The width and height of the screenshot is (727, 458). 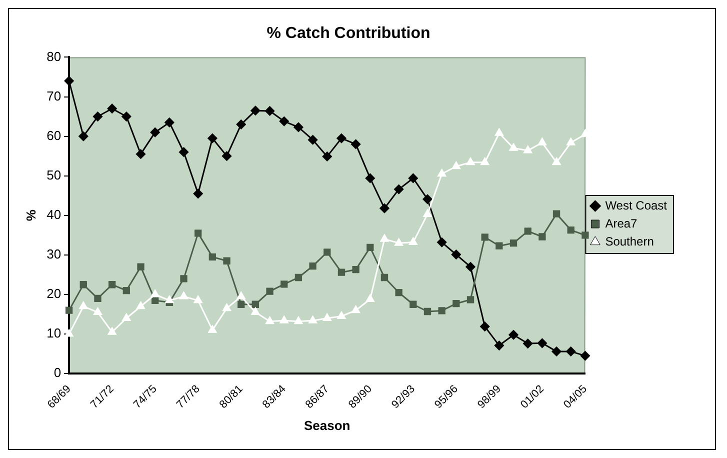 What do you see at coordinates (54, 174) in the screenshot?
I see `y-tick-label: 50` at bounding box center [54, 174].